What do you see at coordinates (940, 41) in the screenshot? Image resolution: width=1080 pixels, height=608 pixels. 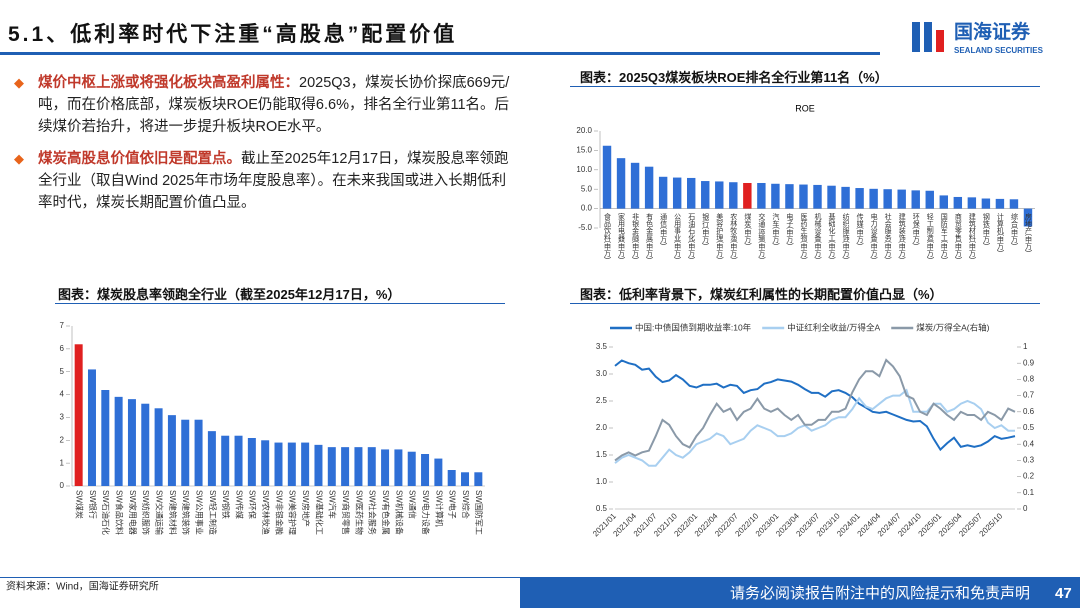 I see `logo-mark` at bounding box center [940, 41].